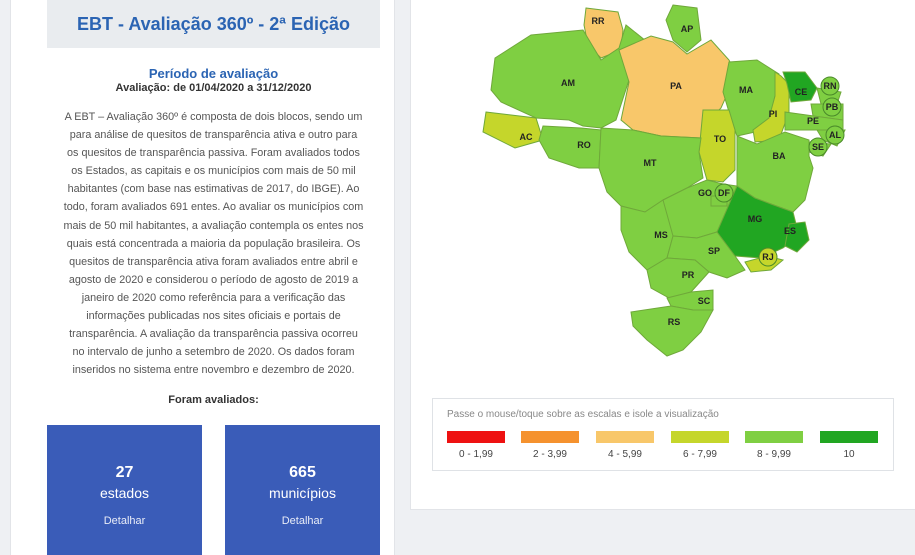 This screenshot has height=555, width=915. Describe the element at coordinates (550, 454) in the screenshot. I see `legend-range: 2 - 3,99` at that location.